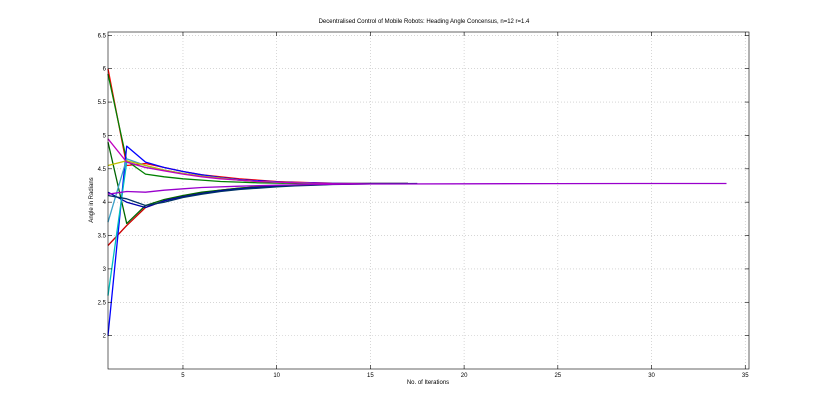 The height and width of the screenshot is (417, 830). I want to click on y-tick-label: 6, so click(105, 70).